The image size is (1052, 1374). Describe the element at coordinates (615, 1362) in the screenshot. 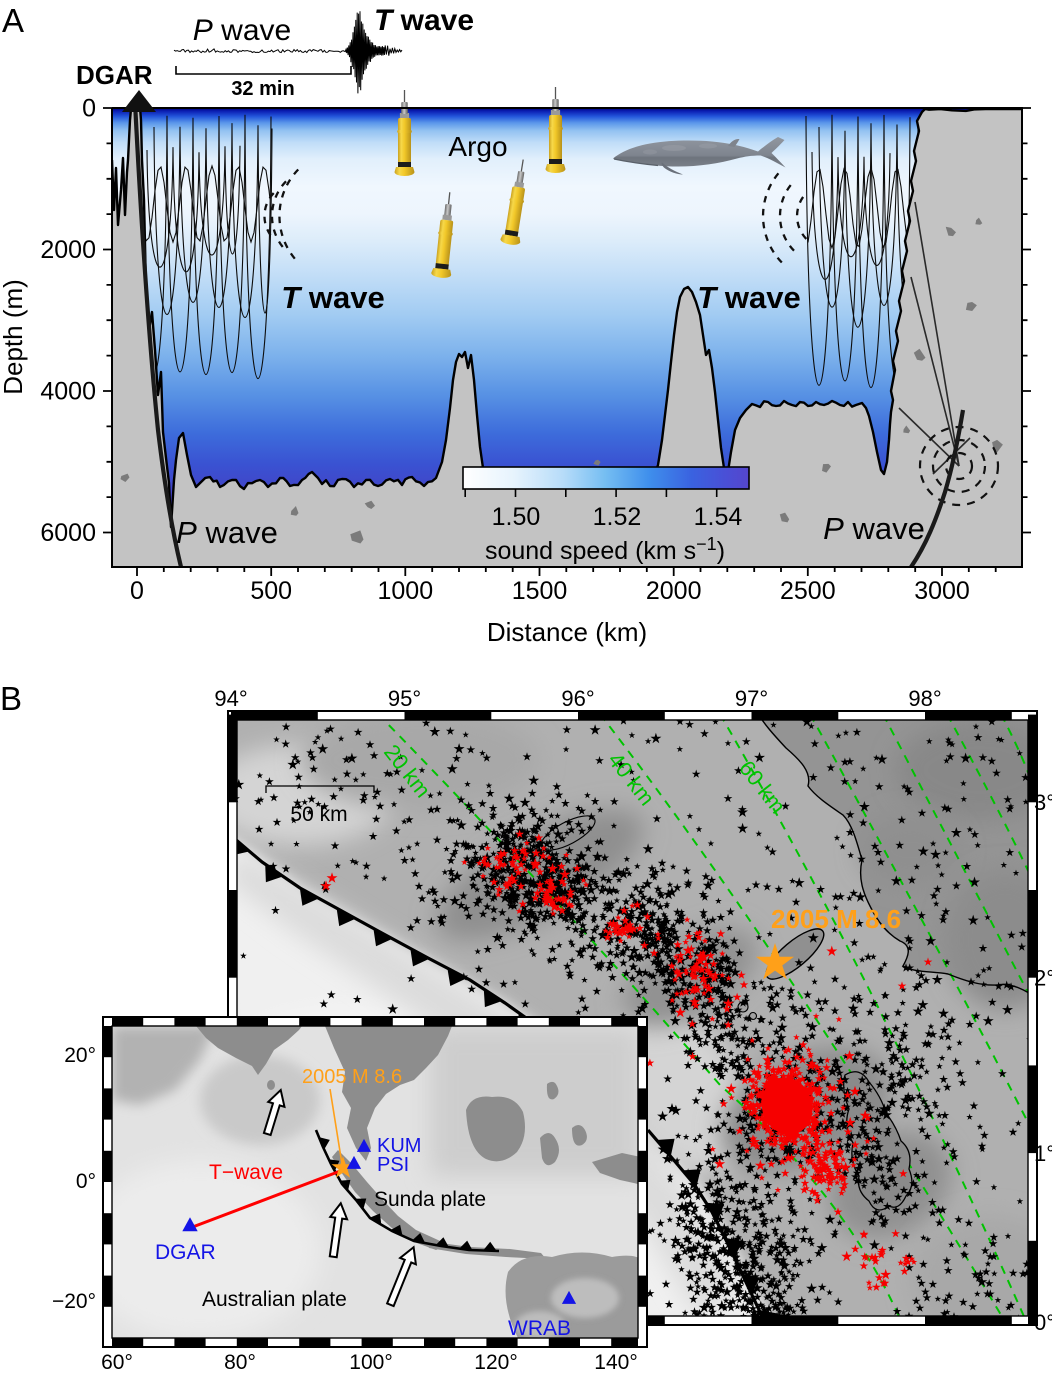

I see `svg-text: 140°` at that location.